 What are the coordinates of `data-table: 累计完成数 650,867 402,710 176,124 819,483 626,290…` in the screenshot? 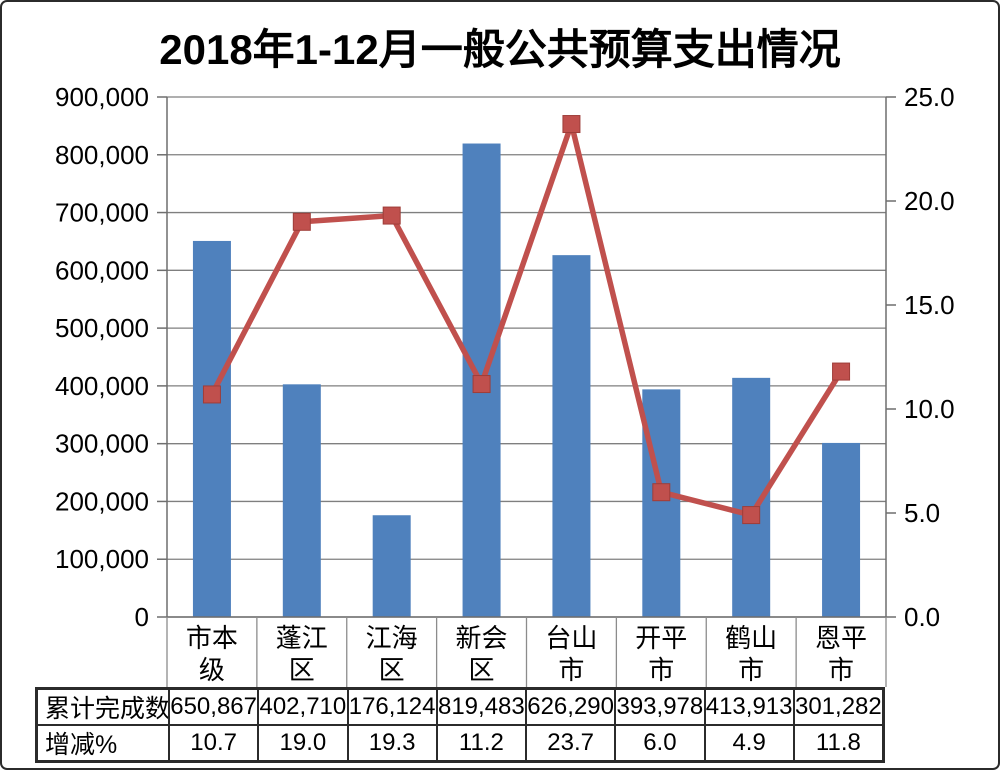 It's located at (460, 725).